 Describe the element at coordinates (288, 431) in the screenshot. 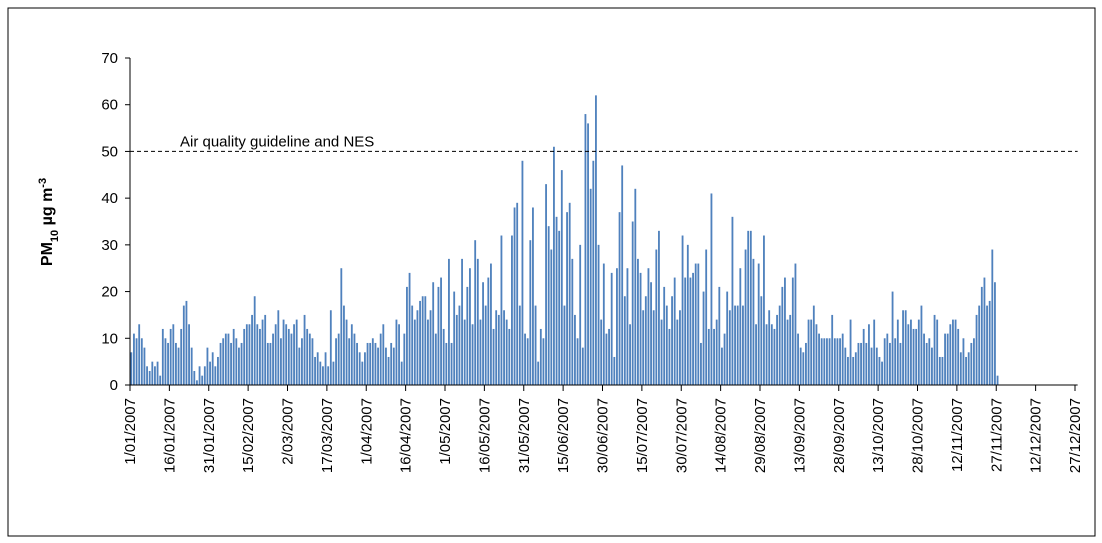

I see `x-tick-label: 2/03/2007` at that location.